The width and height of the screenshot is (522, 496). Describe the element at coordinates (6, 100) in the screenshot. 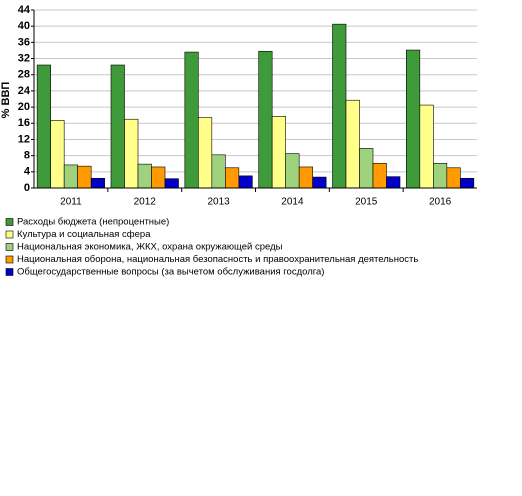

I see `y-axis-label: % ВВП` at that location.